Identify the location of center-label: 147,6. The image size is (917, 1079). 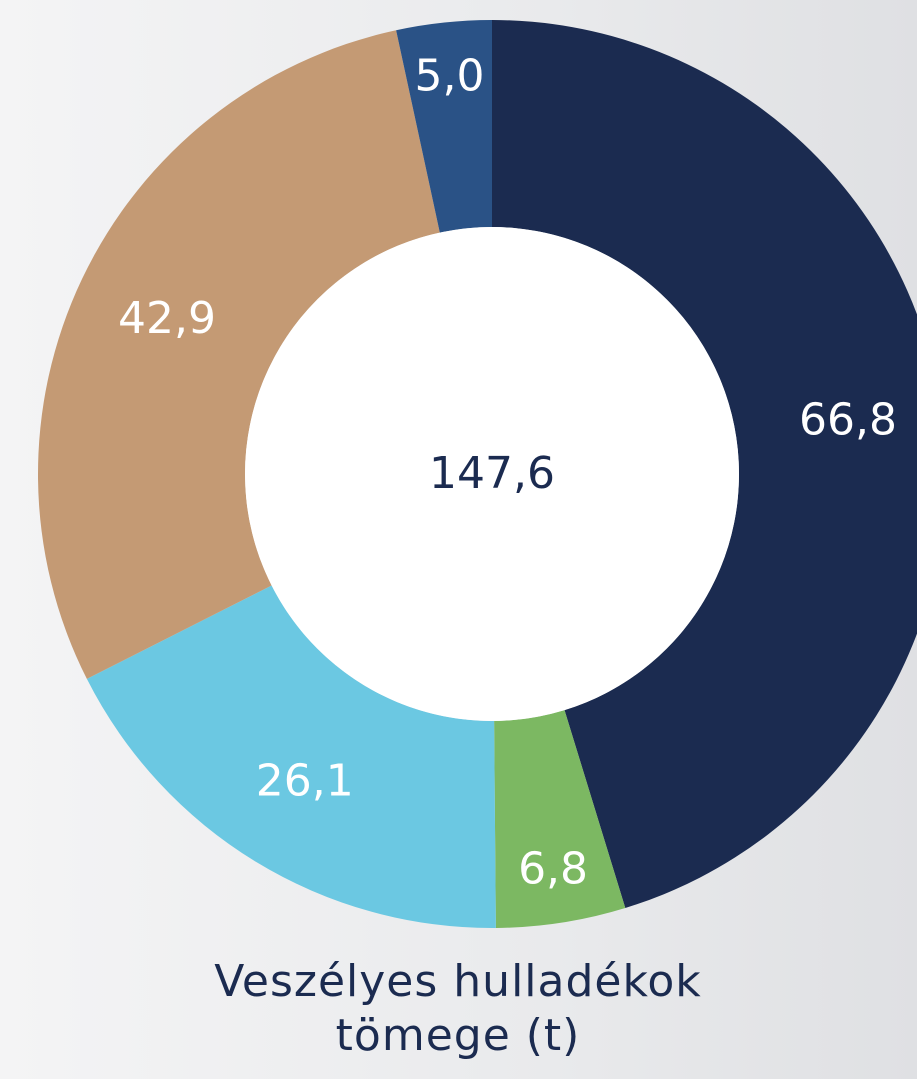
(492, 473).